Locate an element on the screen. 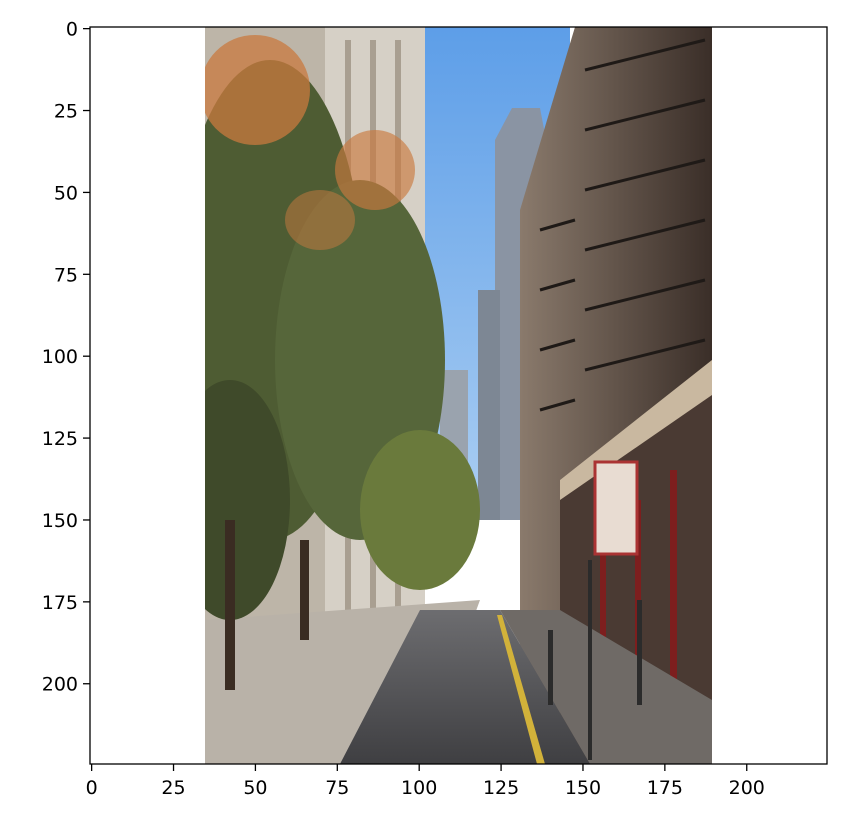 The width and height of the screenshot is (847, 830). y-tick-label: 175 is located at coordinates (60, 603).